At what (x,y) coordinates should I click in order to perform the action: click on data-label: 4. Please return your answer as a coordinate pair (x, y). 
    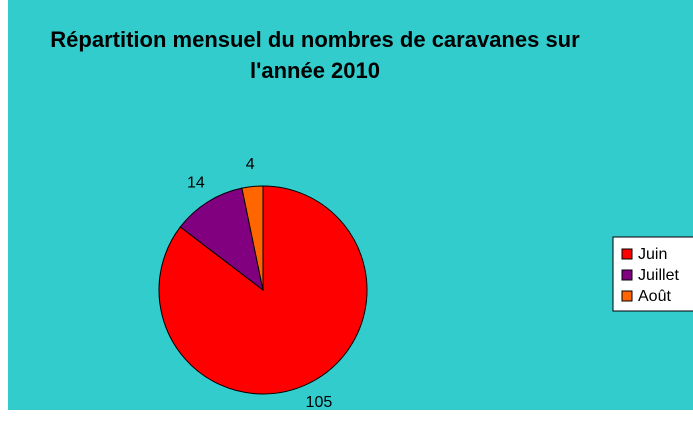
    Looking at the image, I should click on (250, 164).